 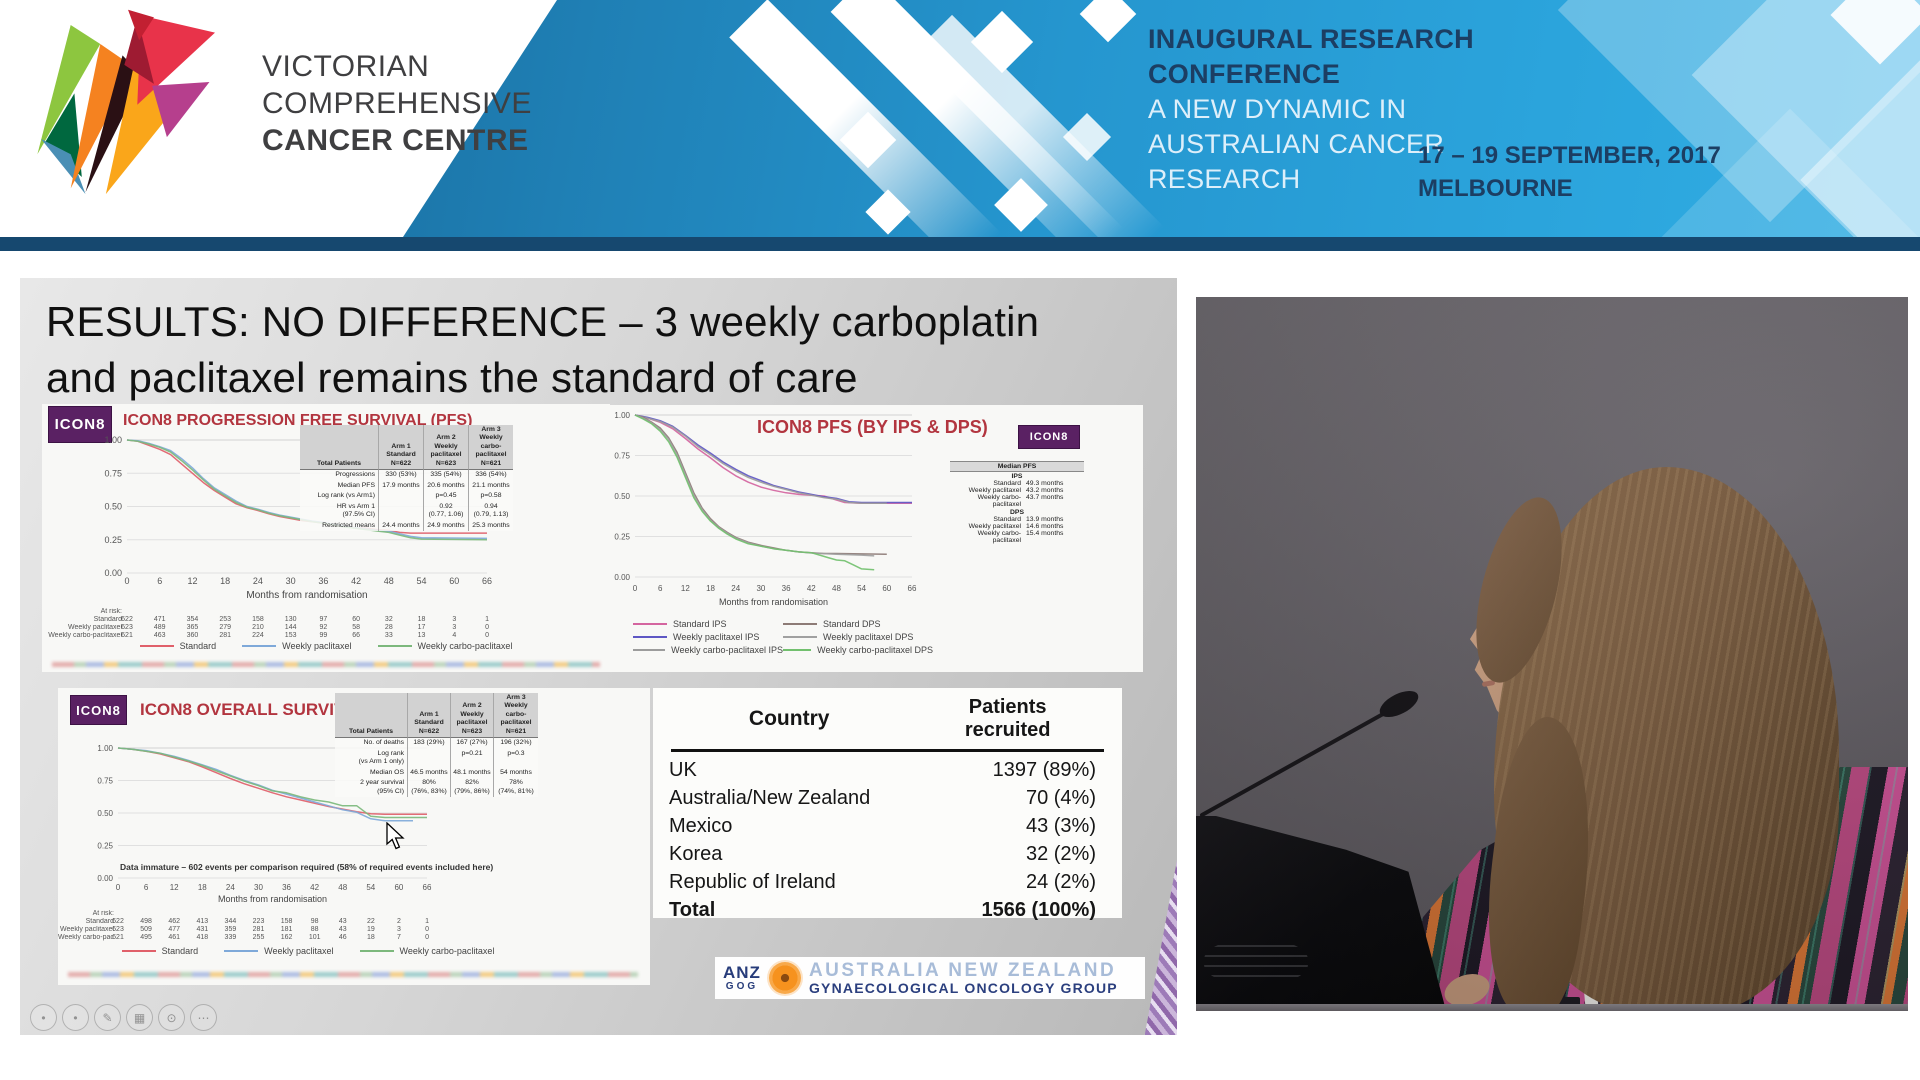 I want to click on stats-value: 54 months, so click(x=515, y=773).